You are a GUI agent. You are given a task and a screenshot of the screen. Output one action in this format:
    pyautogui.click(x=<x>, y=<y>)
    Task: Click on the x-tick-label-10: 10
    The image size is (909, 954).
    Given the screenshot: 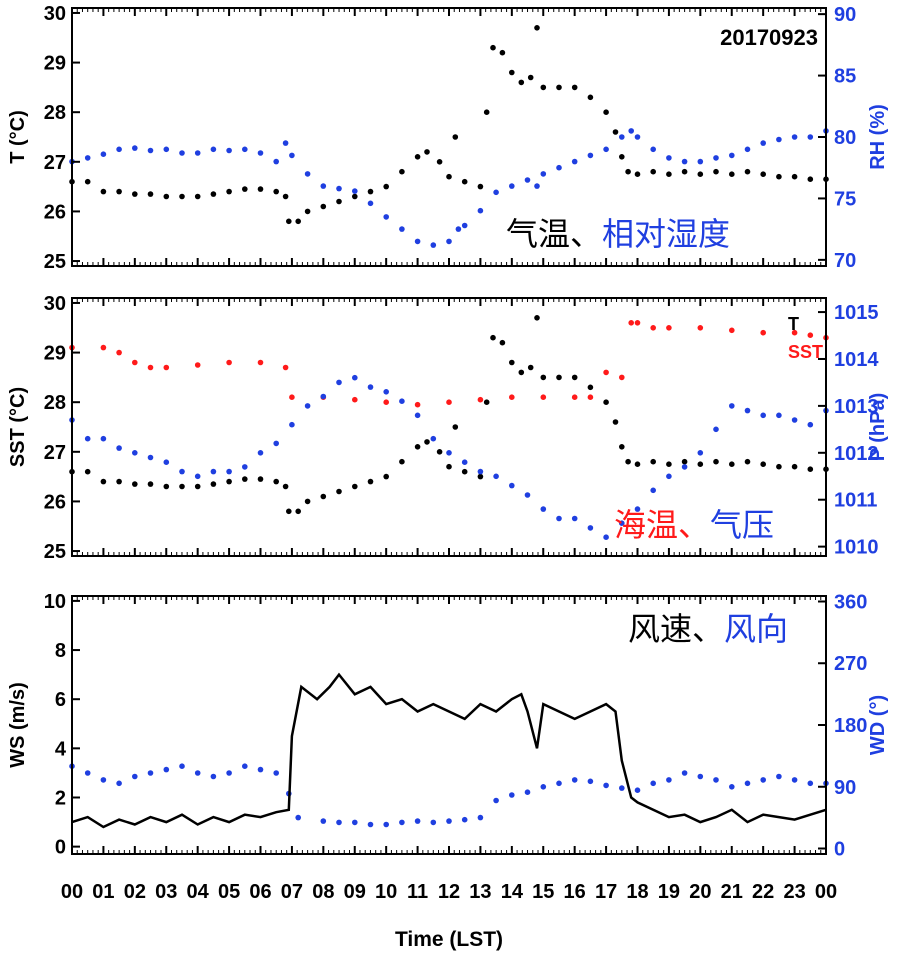 What is the action you would take?
    pyautogui.click(x=386, y=892)
    